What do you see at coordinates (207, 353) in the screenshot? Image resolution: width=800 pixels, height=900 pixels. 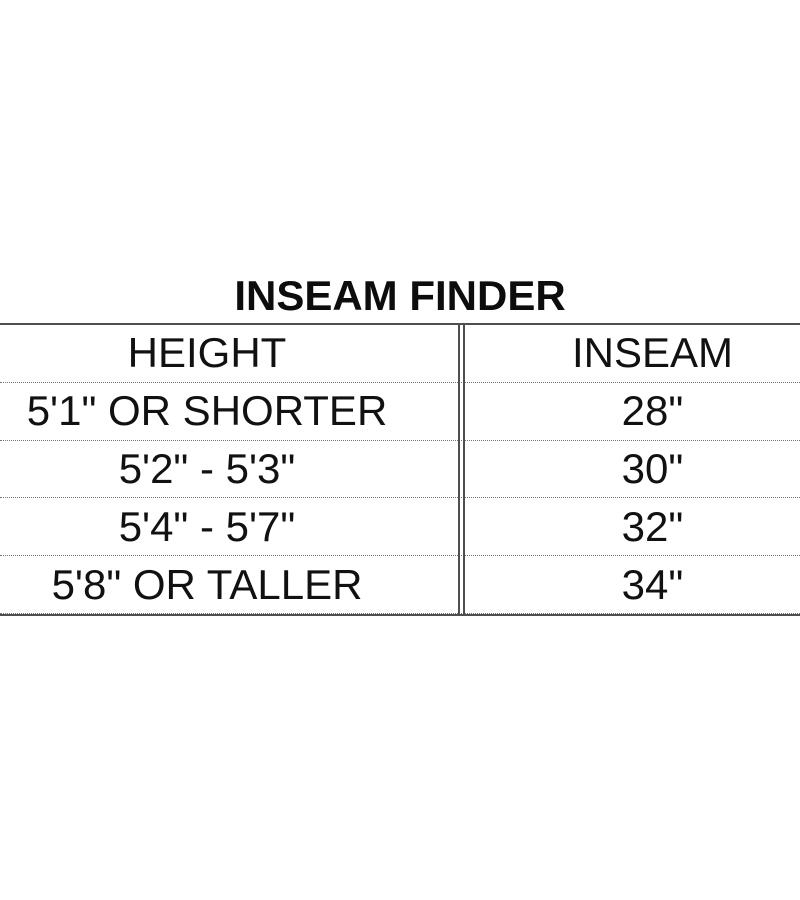 I see `height-column-header: HEIGHT` at bounding box center [207, 353].